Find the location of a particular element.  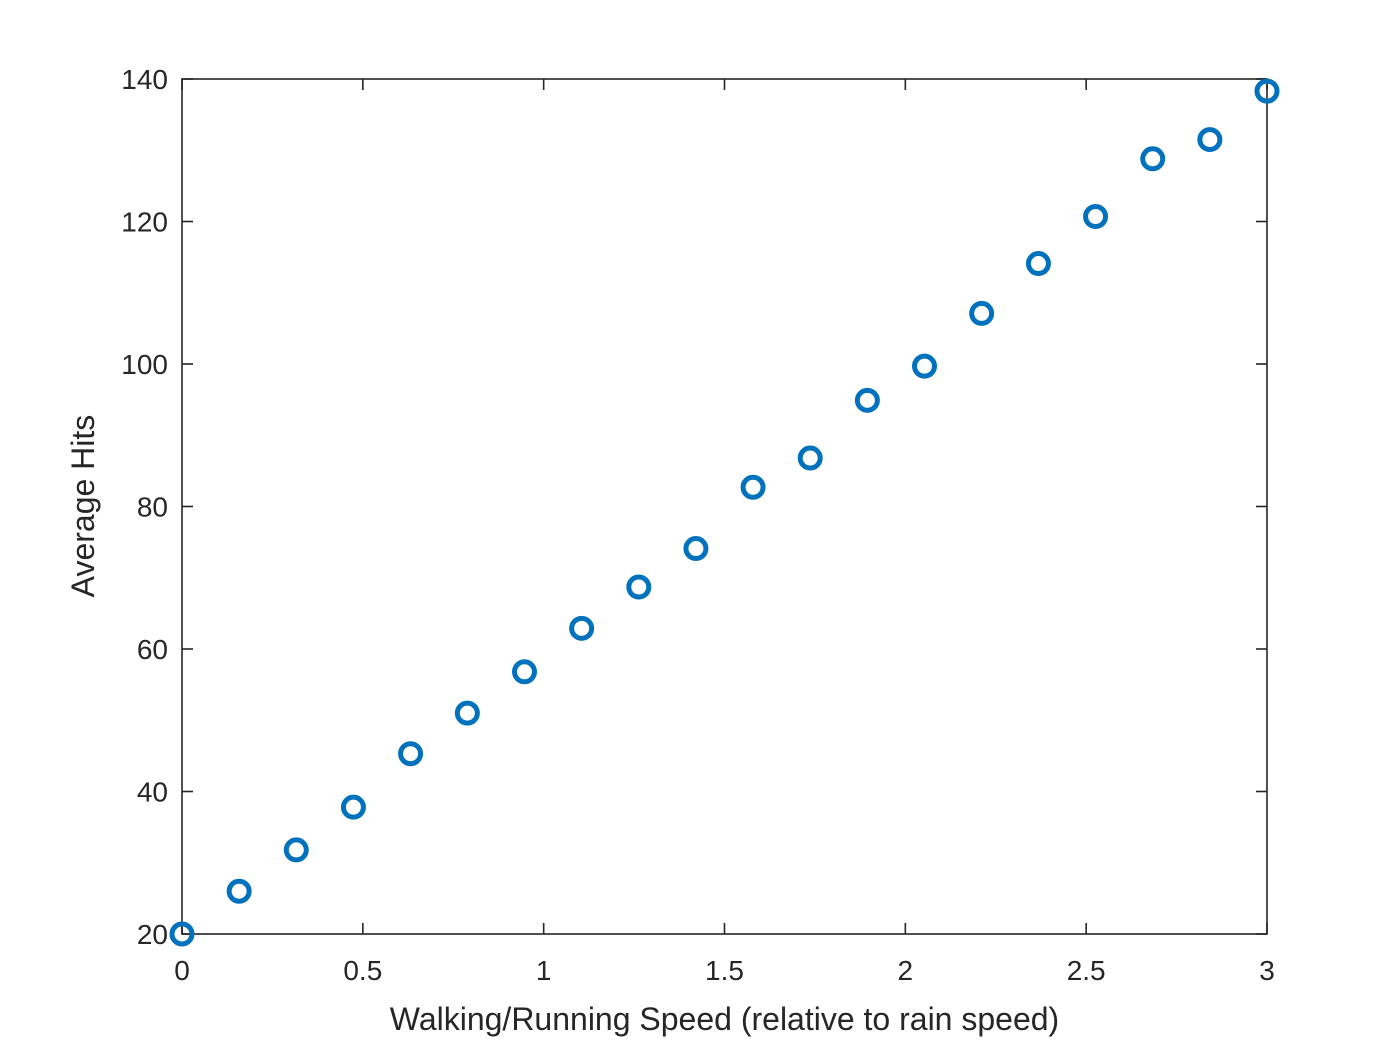

x-tick-label: 0 is located at coordinates (182, 970).